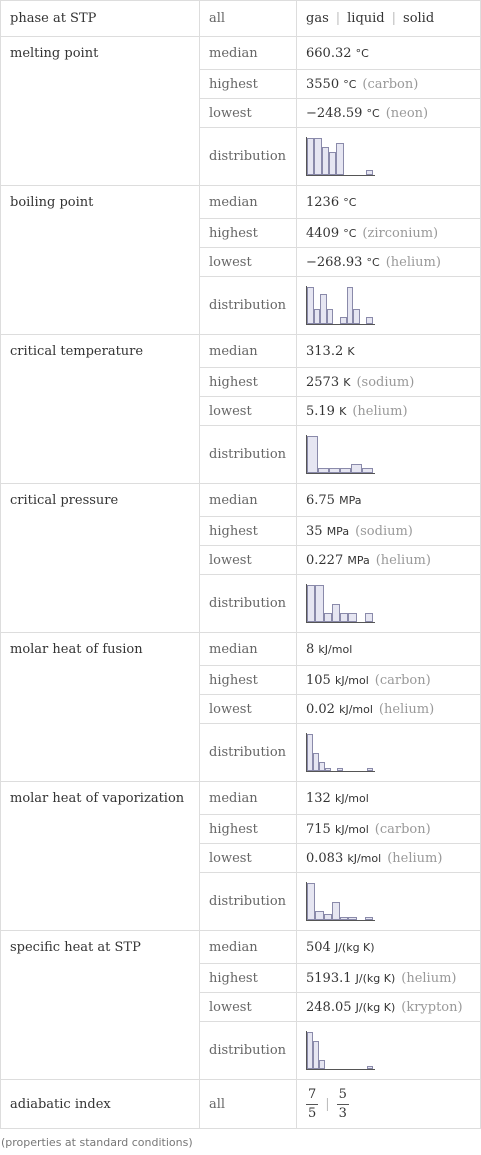  I want to click on value: 0.227, so click(325, 560).